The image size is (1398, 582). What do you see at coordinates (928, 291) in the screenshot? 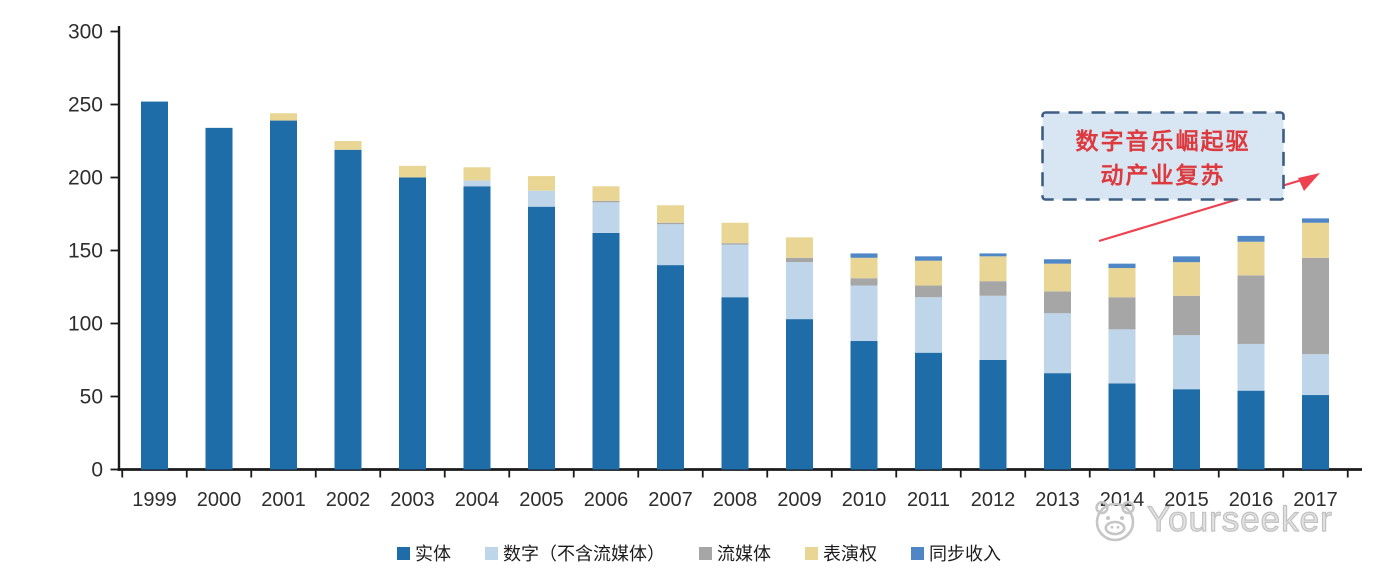
I see `bar-segment-streaming-2011` at bounding box center [928, 291].